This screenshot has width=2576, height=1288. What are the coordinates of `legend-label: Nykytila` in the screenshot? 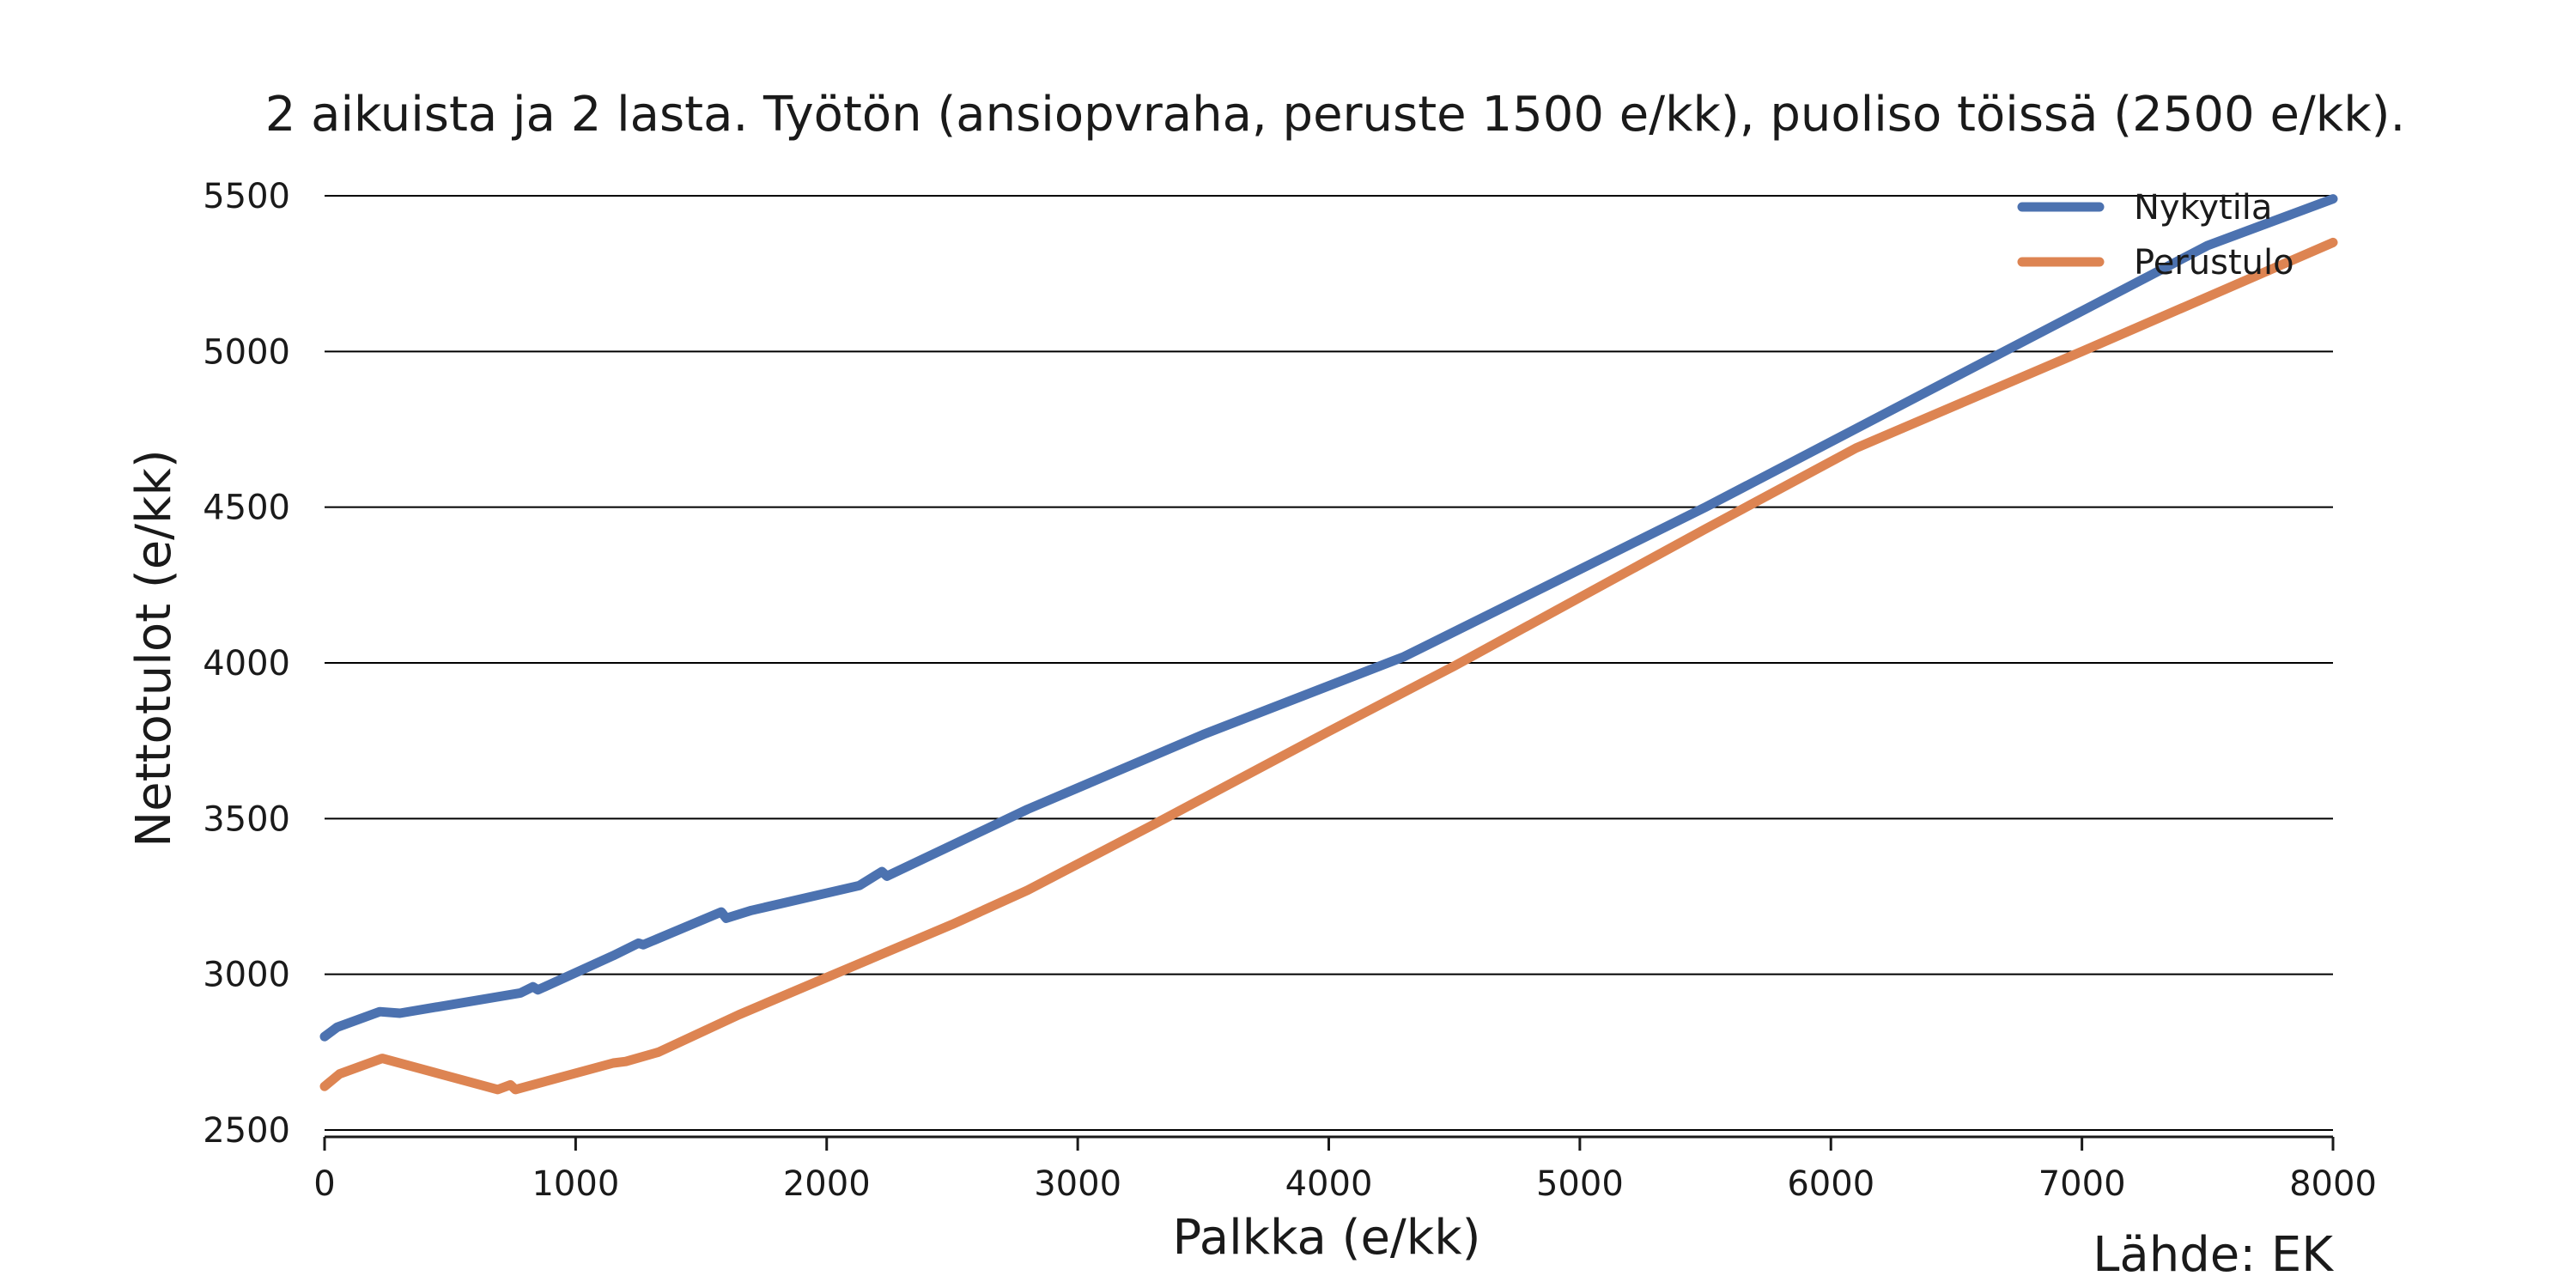 It's located at (2203, 208).